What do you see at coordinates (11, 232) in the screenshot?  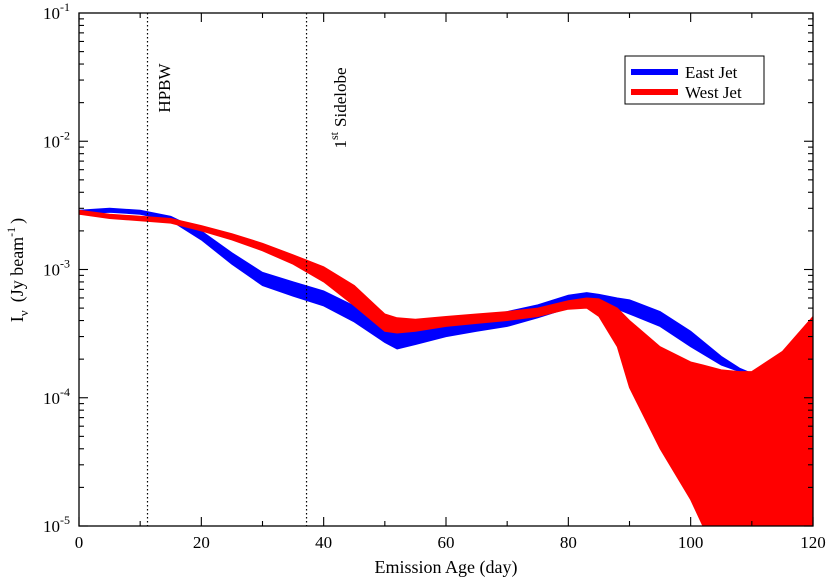 I see `y-axis-unit-exponent: -1` at bounding box center [11, 232].